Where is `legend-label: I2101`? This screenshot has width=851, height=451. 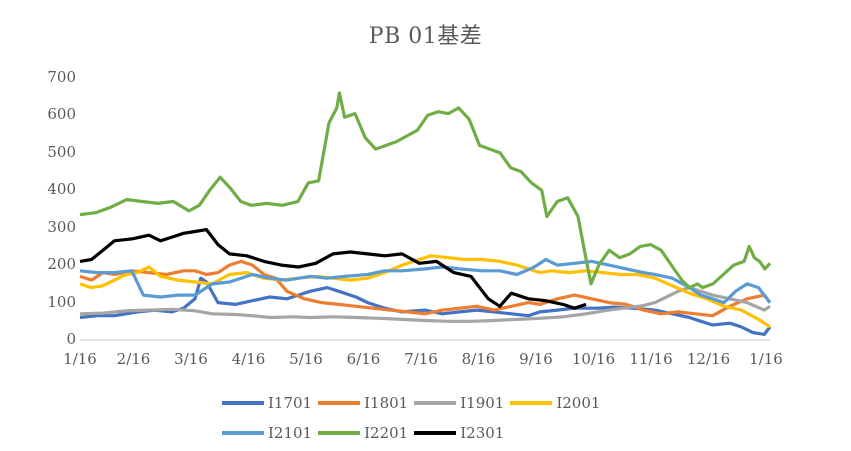 legend-label: I2101 is located at coordinates (290, 433).